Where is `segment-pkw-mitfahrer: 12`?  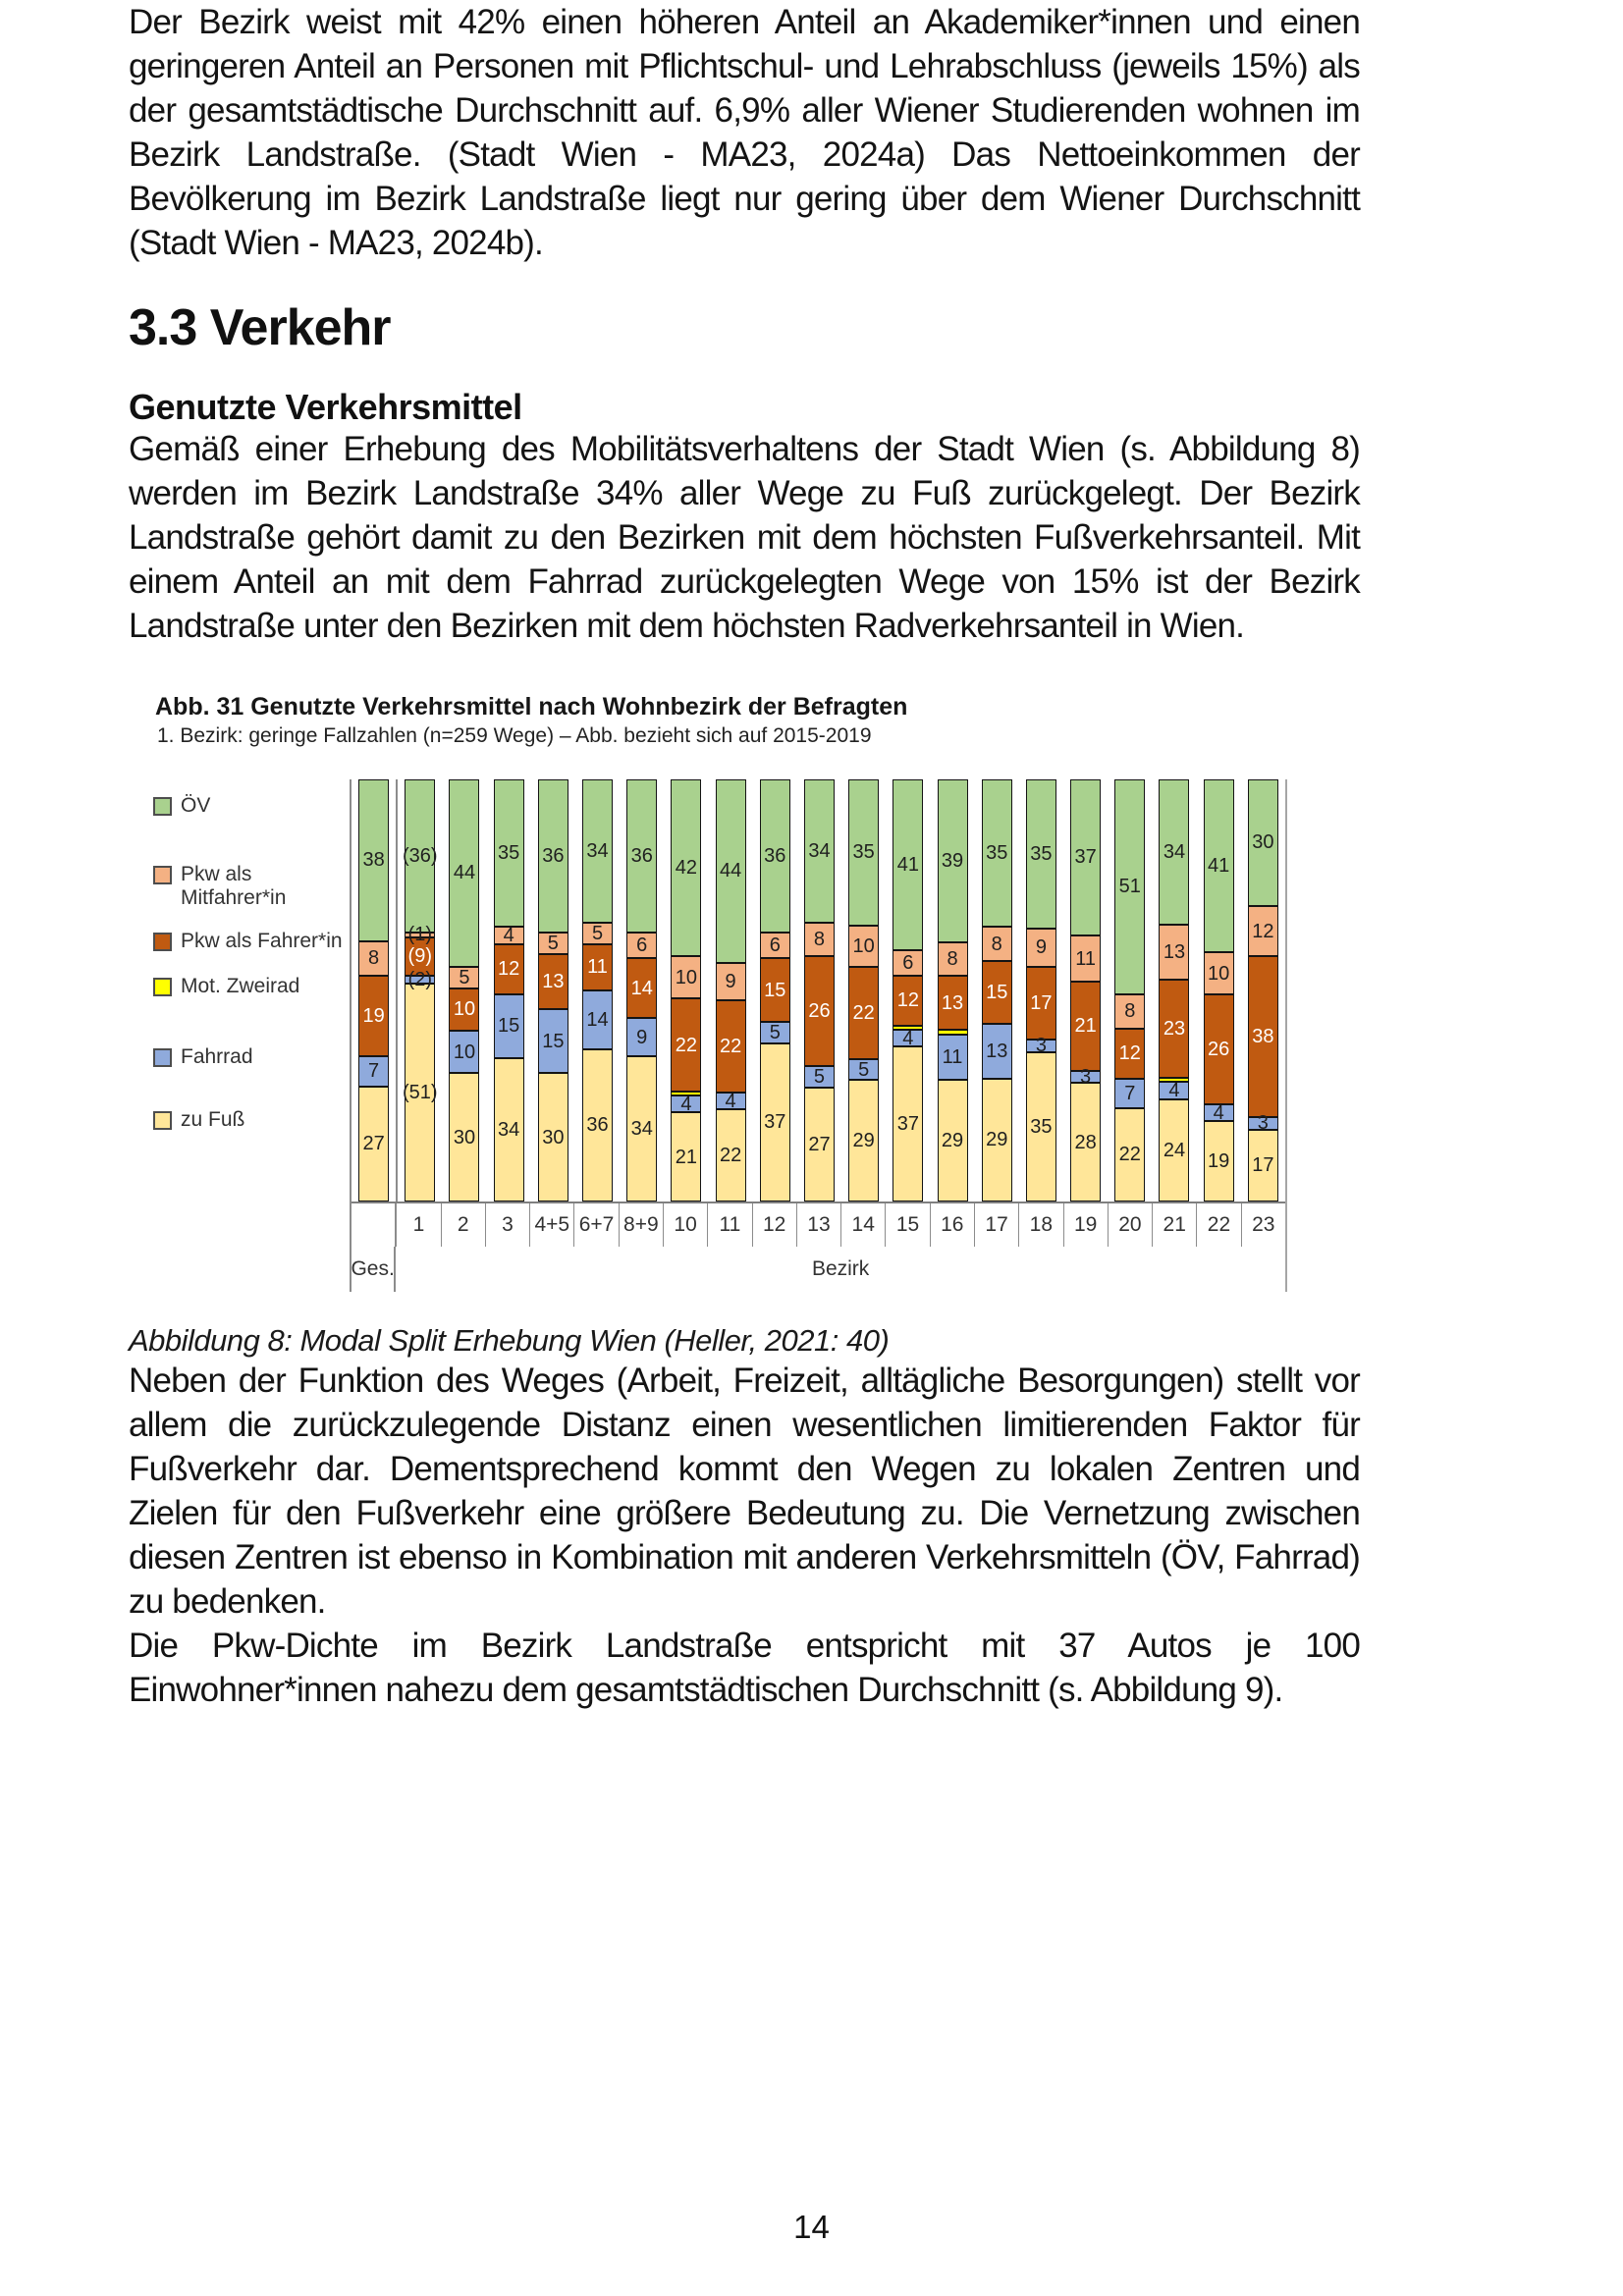
segment-pkw-mitfahrer: 12 is located at coordinates (1262, 931).